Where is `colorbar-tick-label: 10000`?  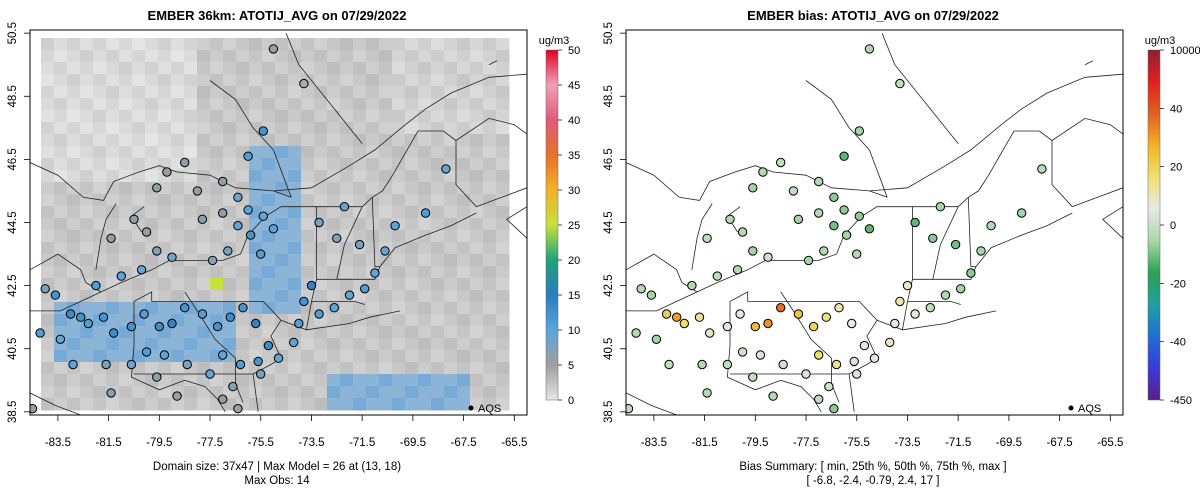
colorbar-tick-label: 10000 is located at coordinates (1185, 51).